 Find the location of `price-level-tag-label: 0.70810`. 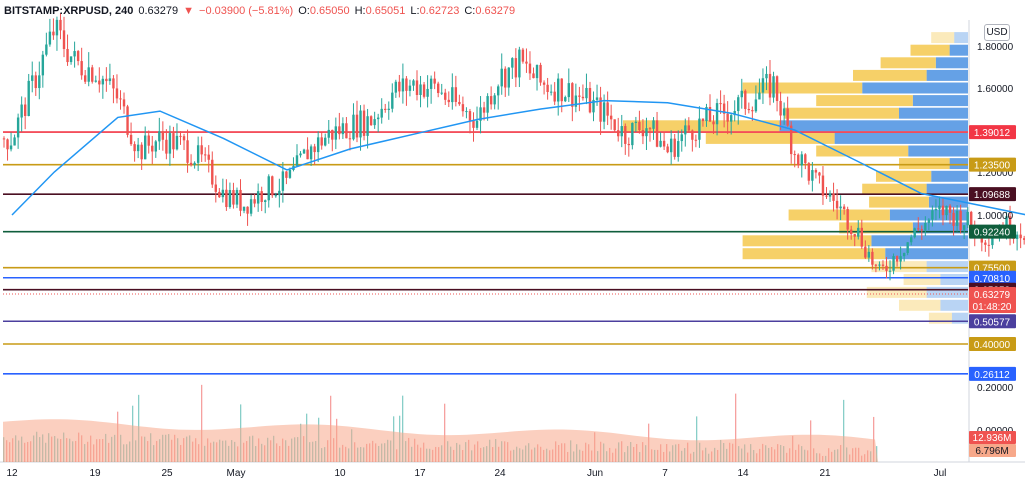

price-level-tag-label: 0.70810 is located at coordinates (992, 279).